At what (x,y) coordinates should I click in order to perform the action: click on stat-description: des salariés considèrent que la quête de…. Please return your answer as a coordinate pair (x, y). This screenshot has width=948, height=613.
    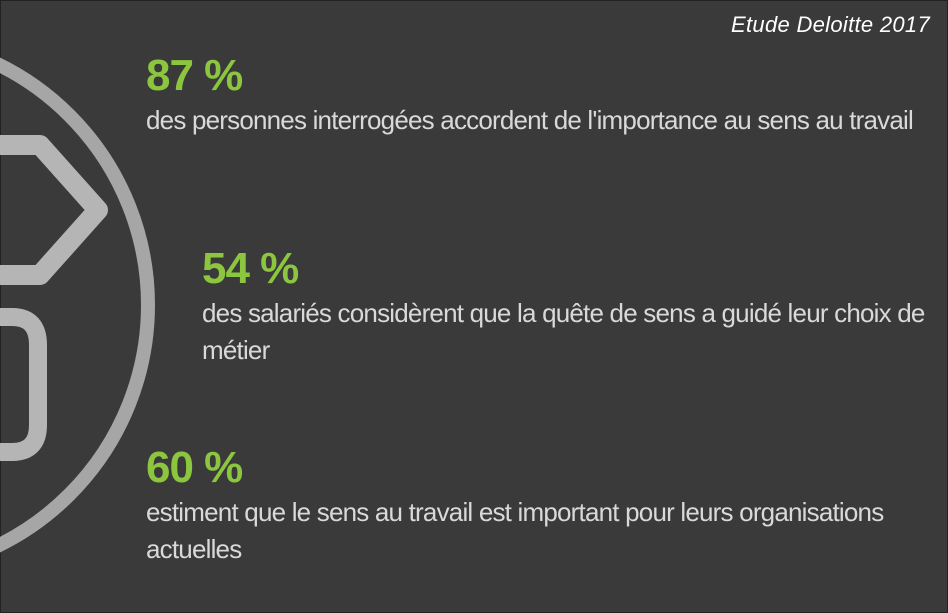
    Looking at the image, I should click on (563, 331).